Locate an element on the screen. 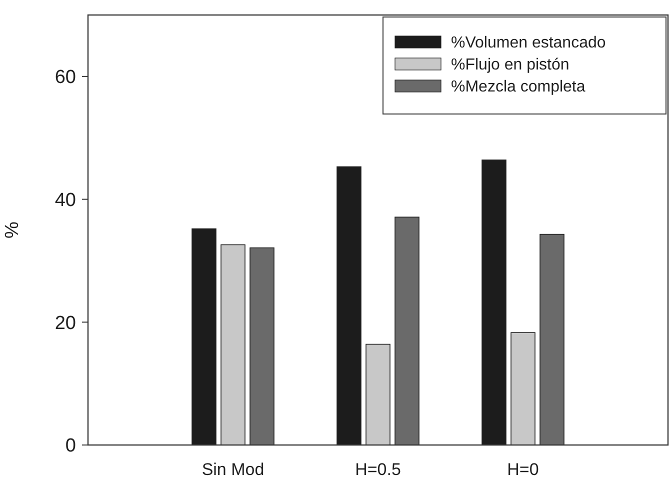 This screenshot has height=486, width=671. y-tick-label: 20 is located at coordinates (65, 323).